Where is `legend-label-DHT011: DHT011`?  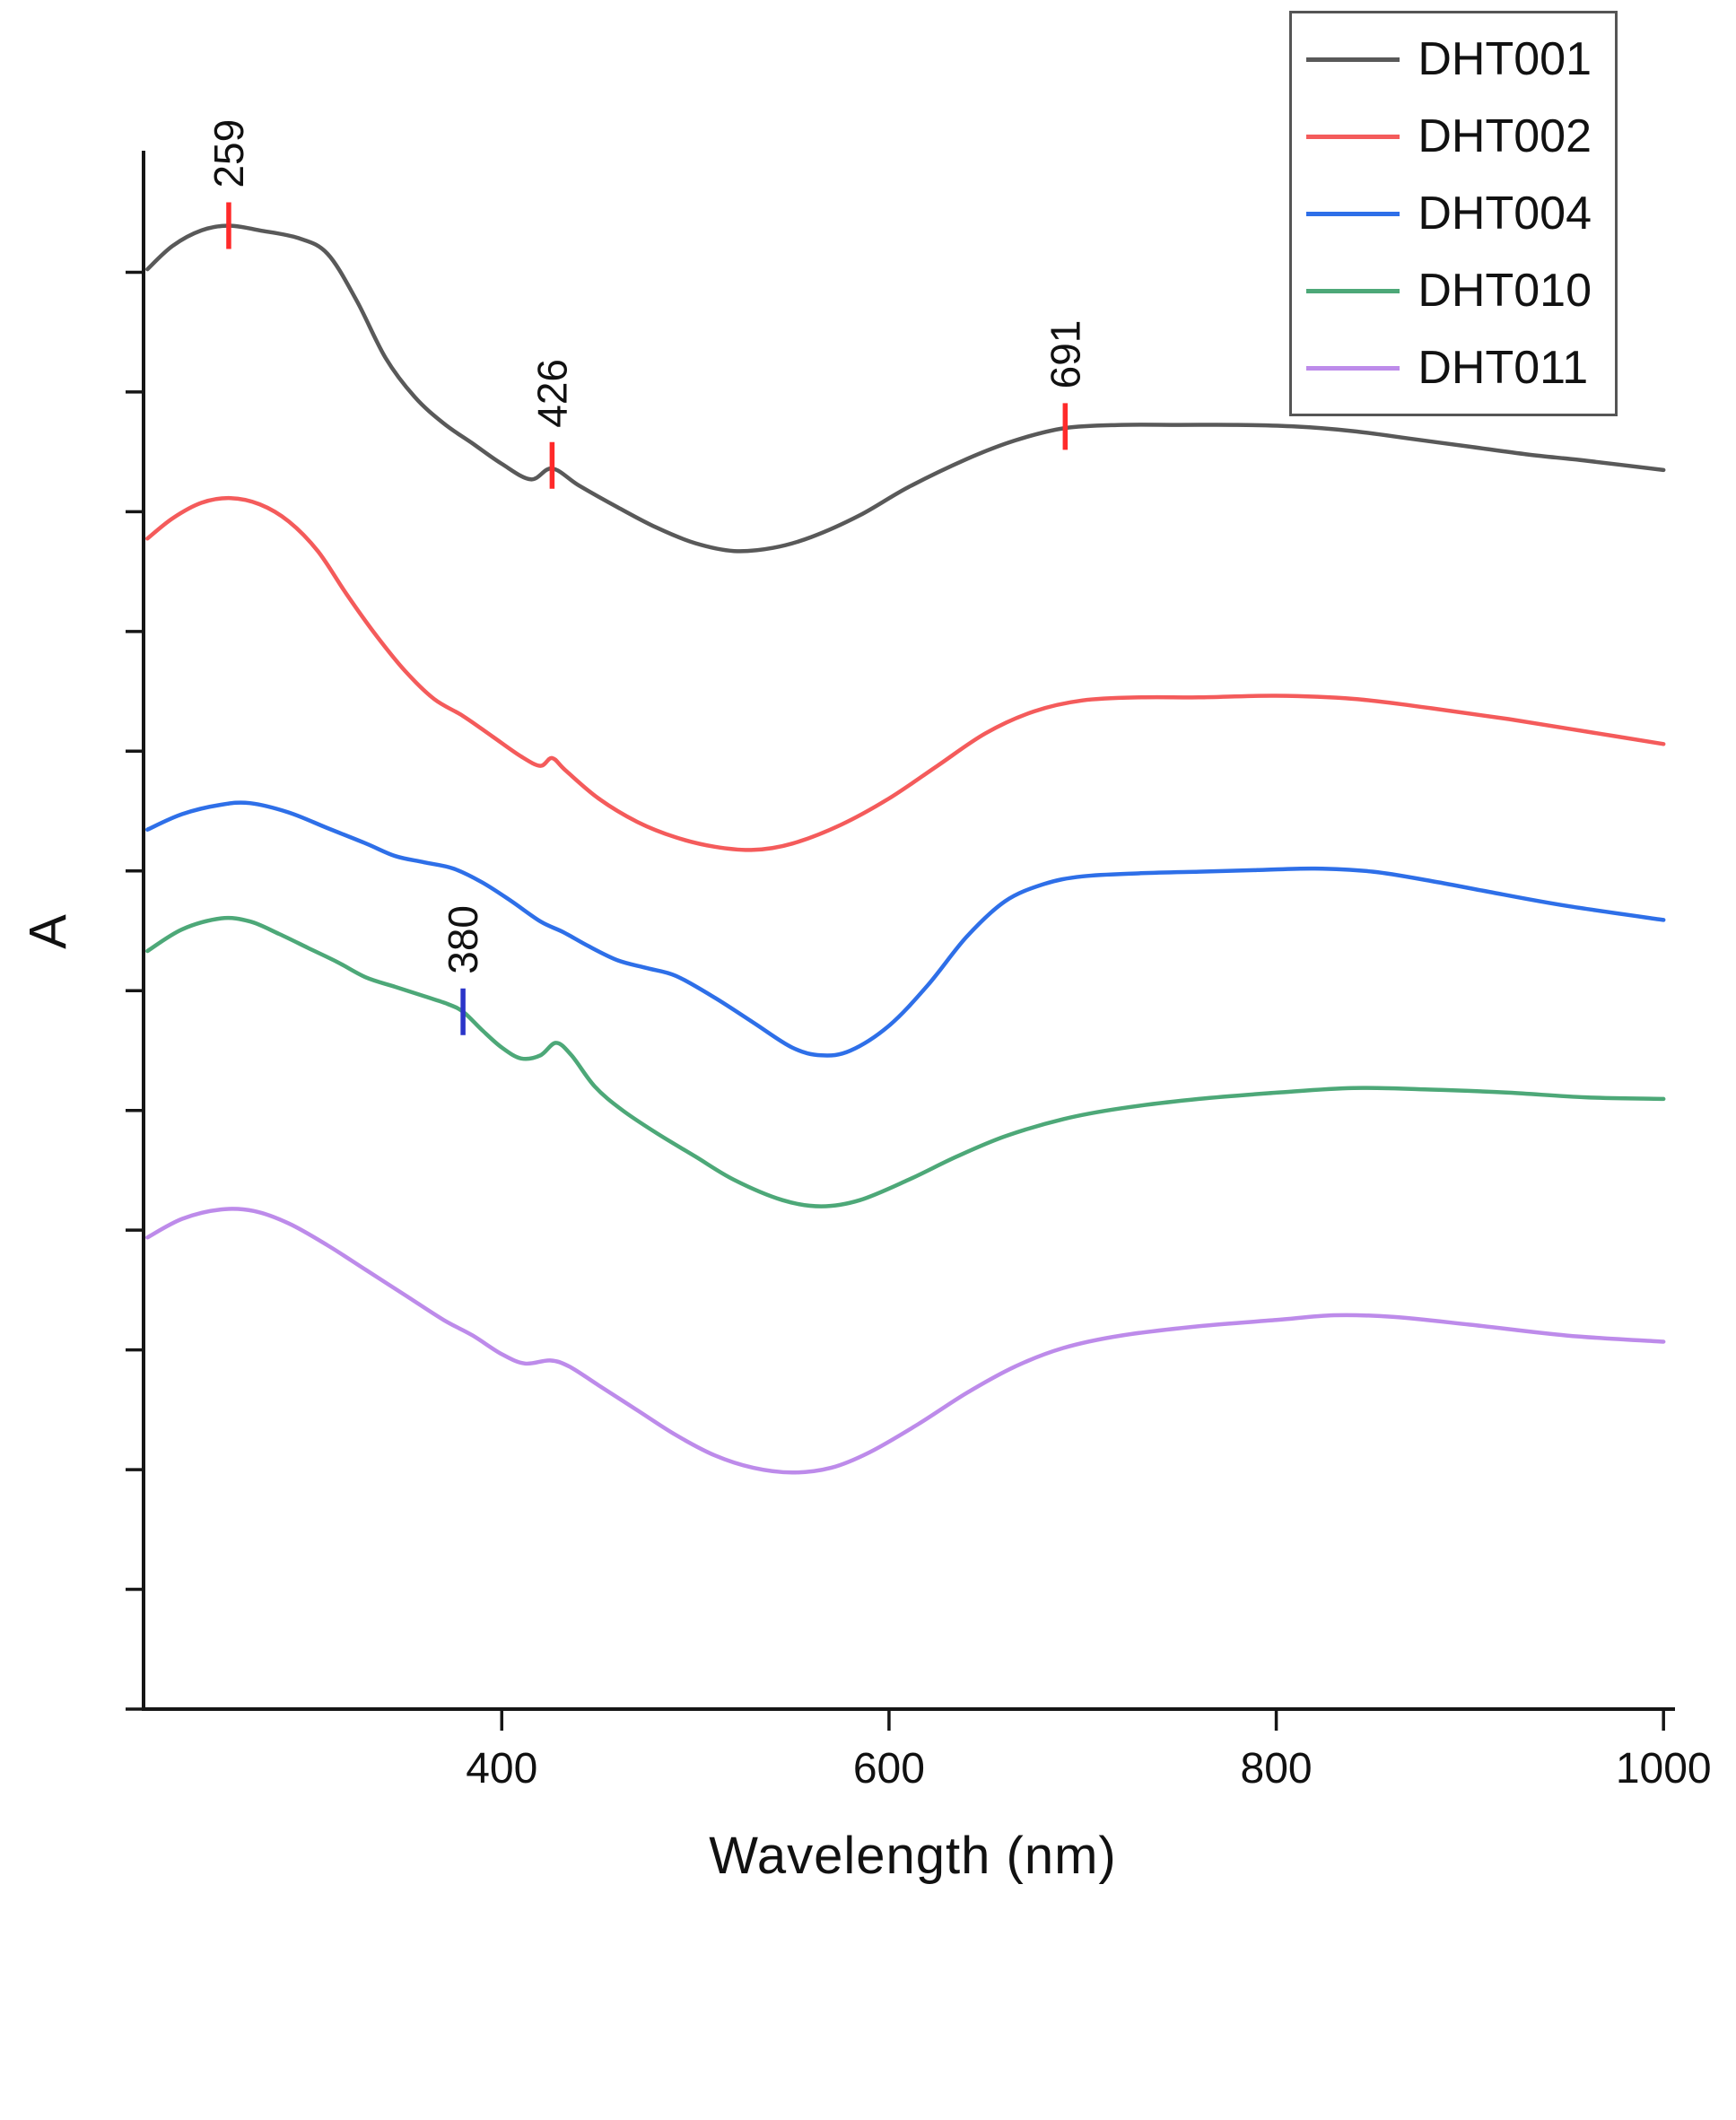
legend-label-DHT011: DHT011 is located at coordinates (1504, 368).